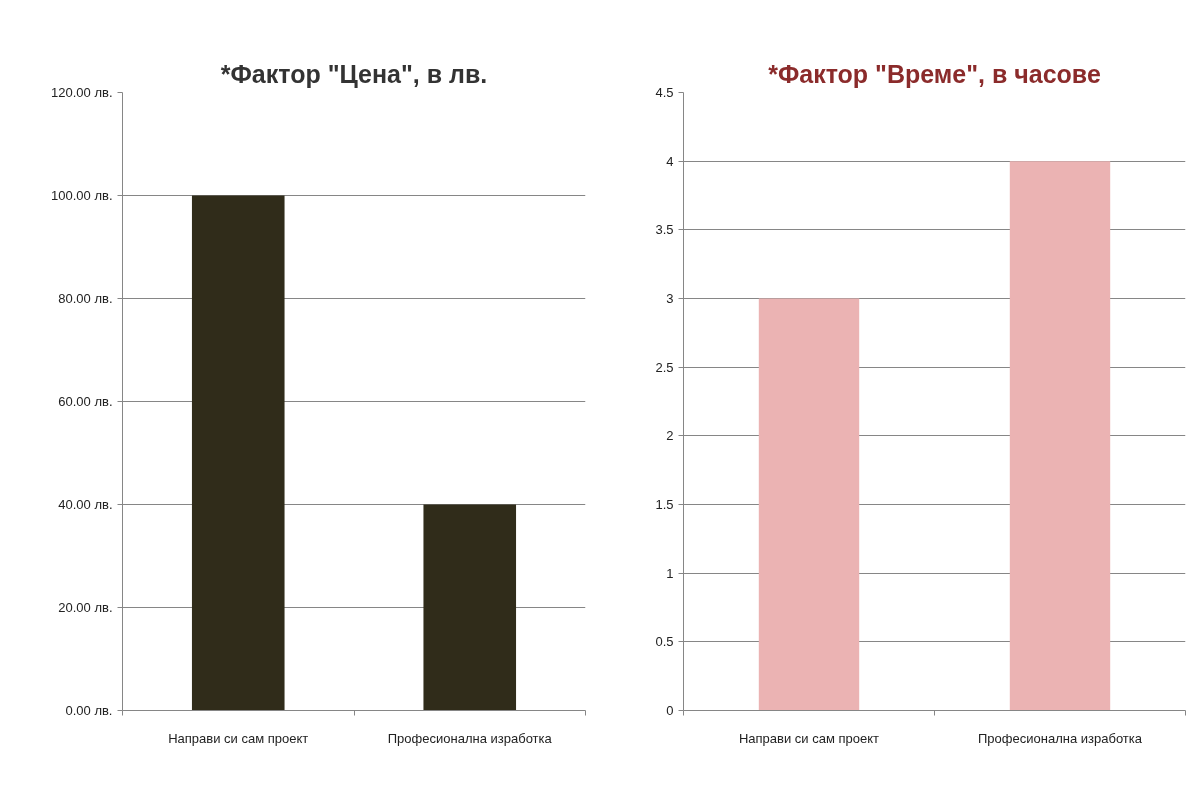 The width and height of the screenshot is (1200, 795). Describe the element at coordinates (354, 73) in the screenshot. I see `chart-title: *Фактор "Цена", в лв.` at that location.